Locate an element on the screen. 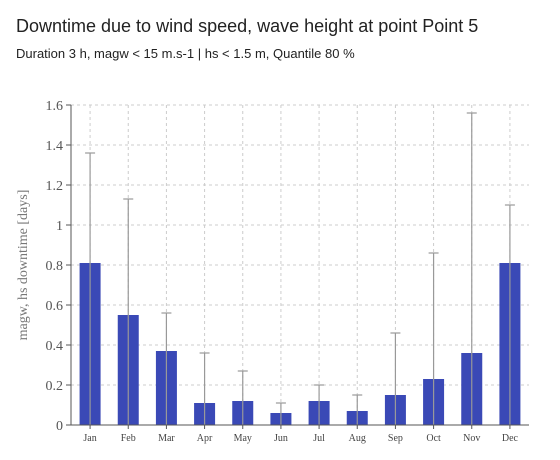  x-ticks: Jan Feb Mar Apr May Jun Jul Aug Sep Oct Nov Dec is located at coordinates (301, 434).